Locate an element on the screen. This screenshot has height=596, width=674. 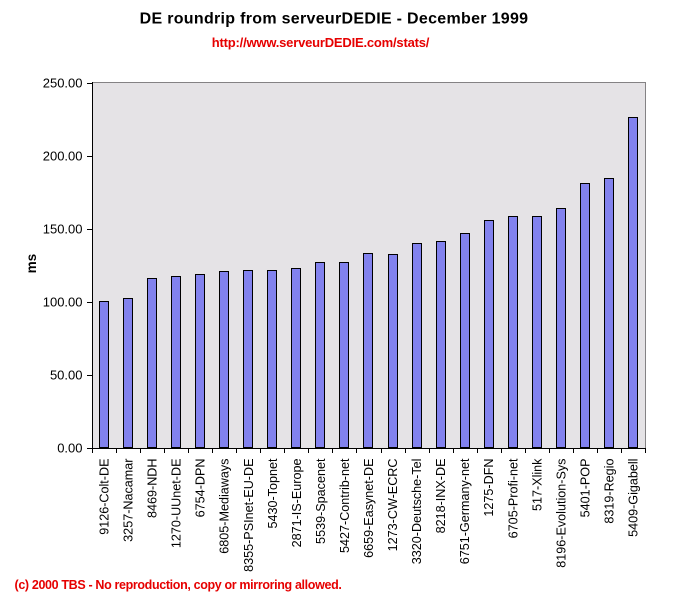
svg-text: 200.00 is located at coordinates (63, 156).